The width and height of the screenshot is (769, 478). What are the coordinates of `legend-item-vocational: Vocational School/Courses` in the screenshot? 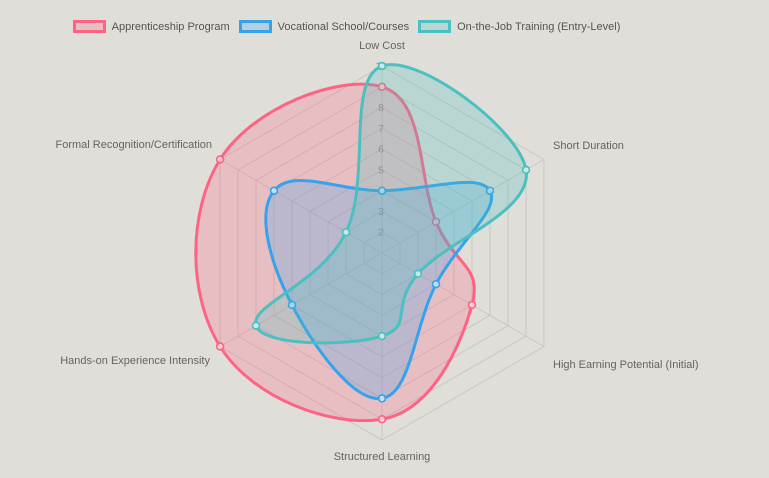 It's located at (324, 26).